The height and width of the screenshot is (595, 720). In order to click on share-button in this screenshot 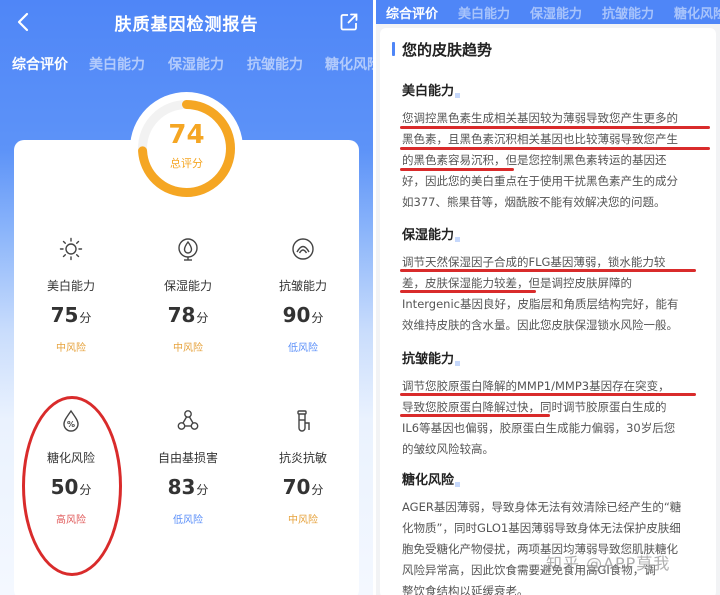, I will do `click(349, 22)`.